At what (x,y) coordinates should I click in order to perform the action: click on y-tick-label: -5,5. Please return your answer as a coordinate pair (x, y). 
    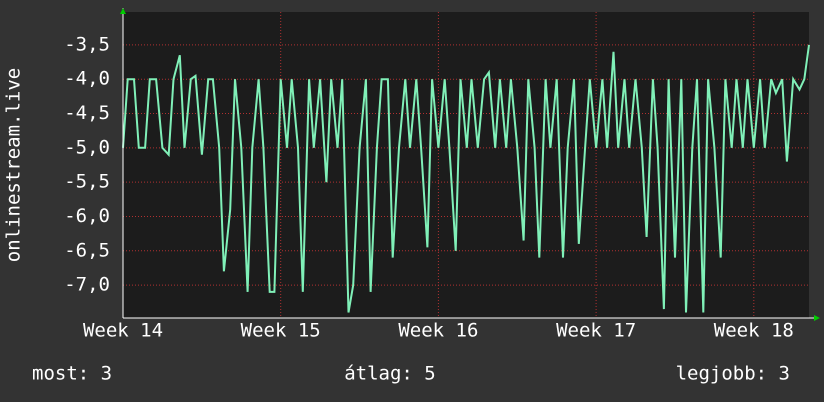
    Looking at the image, I should click on (87, 182).